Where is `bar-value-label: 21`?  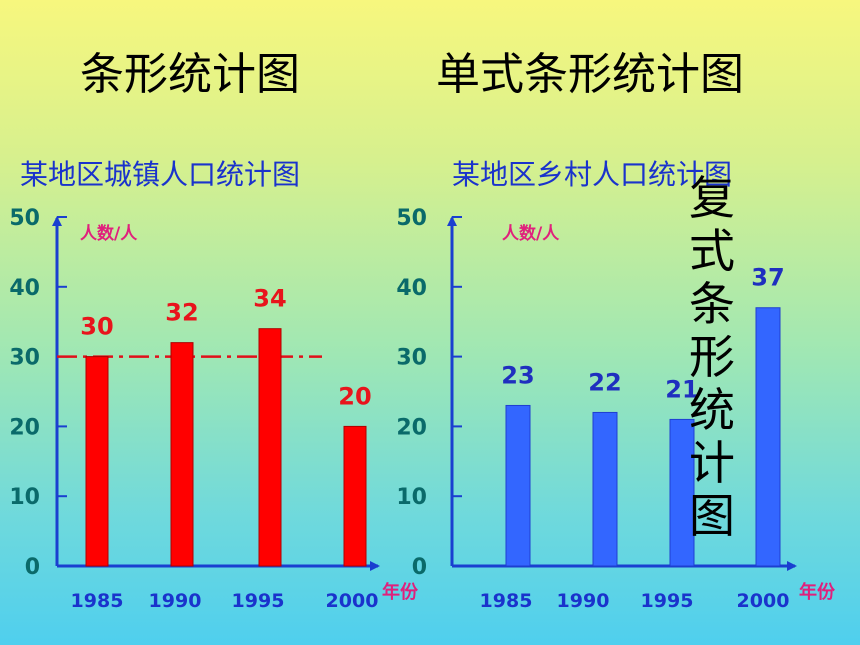 bar-value-label: 21 is located at coordinates (681, 389).